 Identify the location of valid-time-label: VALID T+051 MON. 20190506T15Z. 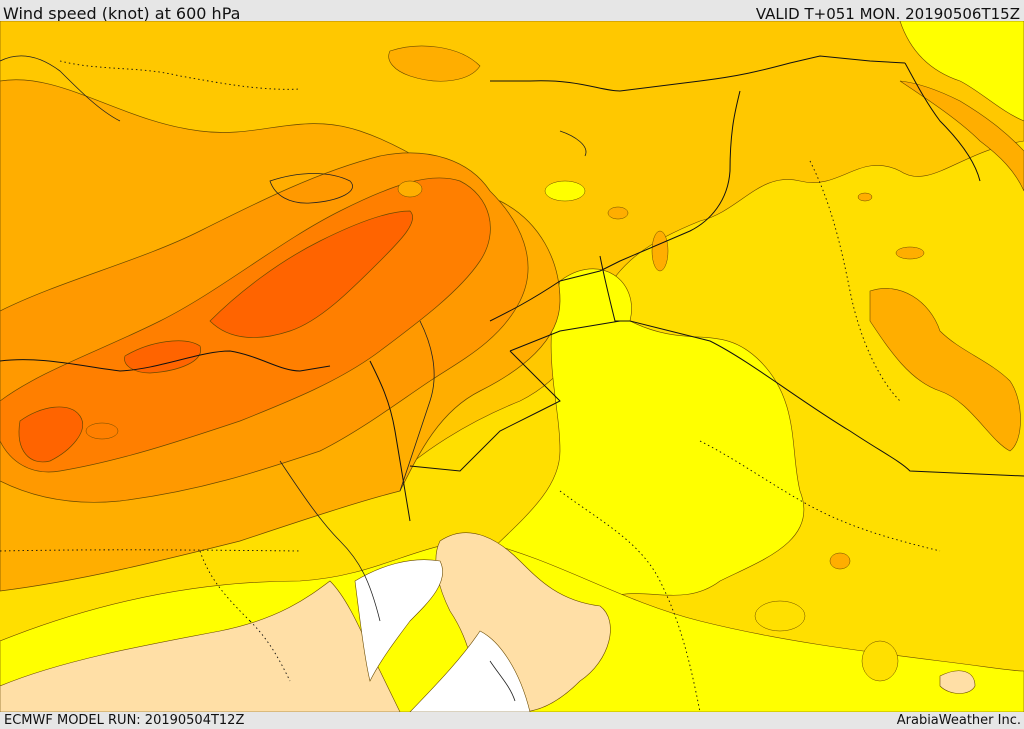
(887, 14).